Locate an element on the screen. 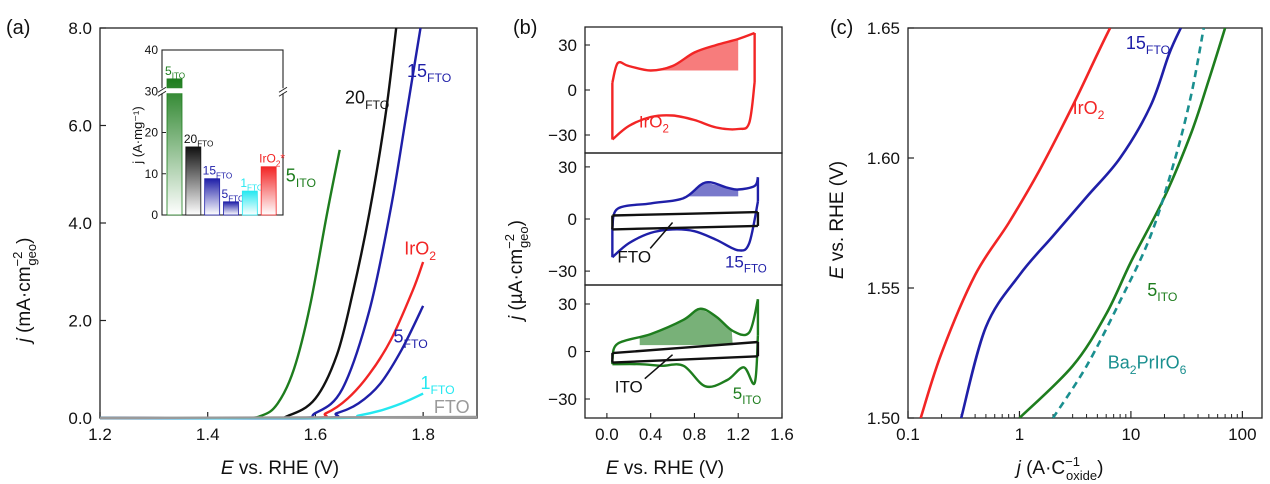 The height and width of the screenshot is (484, 1270). x-tick-label-b: 1.2 is located at coordinates (738, 434).